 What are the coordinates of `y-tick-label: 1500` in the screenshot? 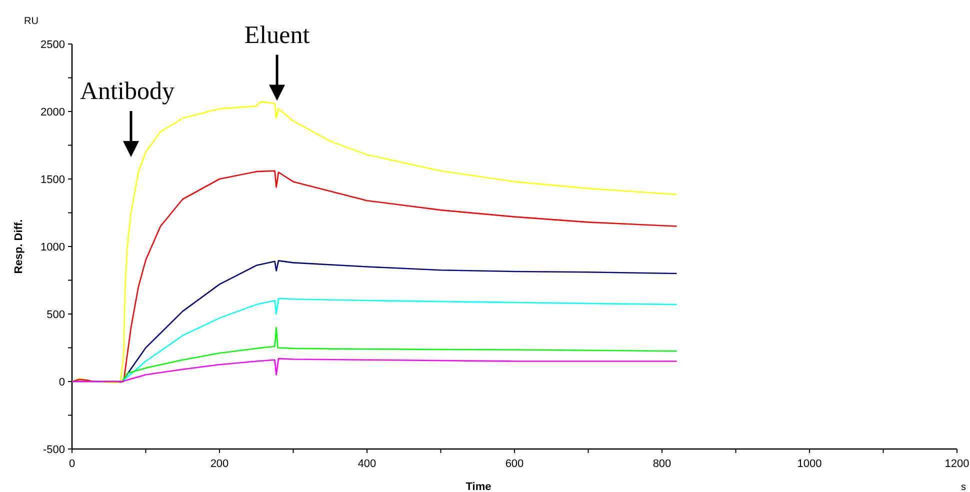 It's located at (52, 180).